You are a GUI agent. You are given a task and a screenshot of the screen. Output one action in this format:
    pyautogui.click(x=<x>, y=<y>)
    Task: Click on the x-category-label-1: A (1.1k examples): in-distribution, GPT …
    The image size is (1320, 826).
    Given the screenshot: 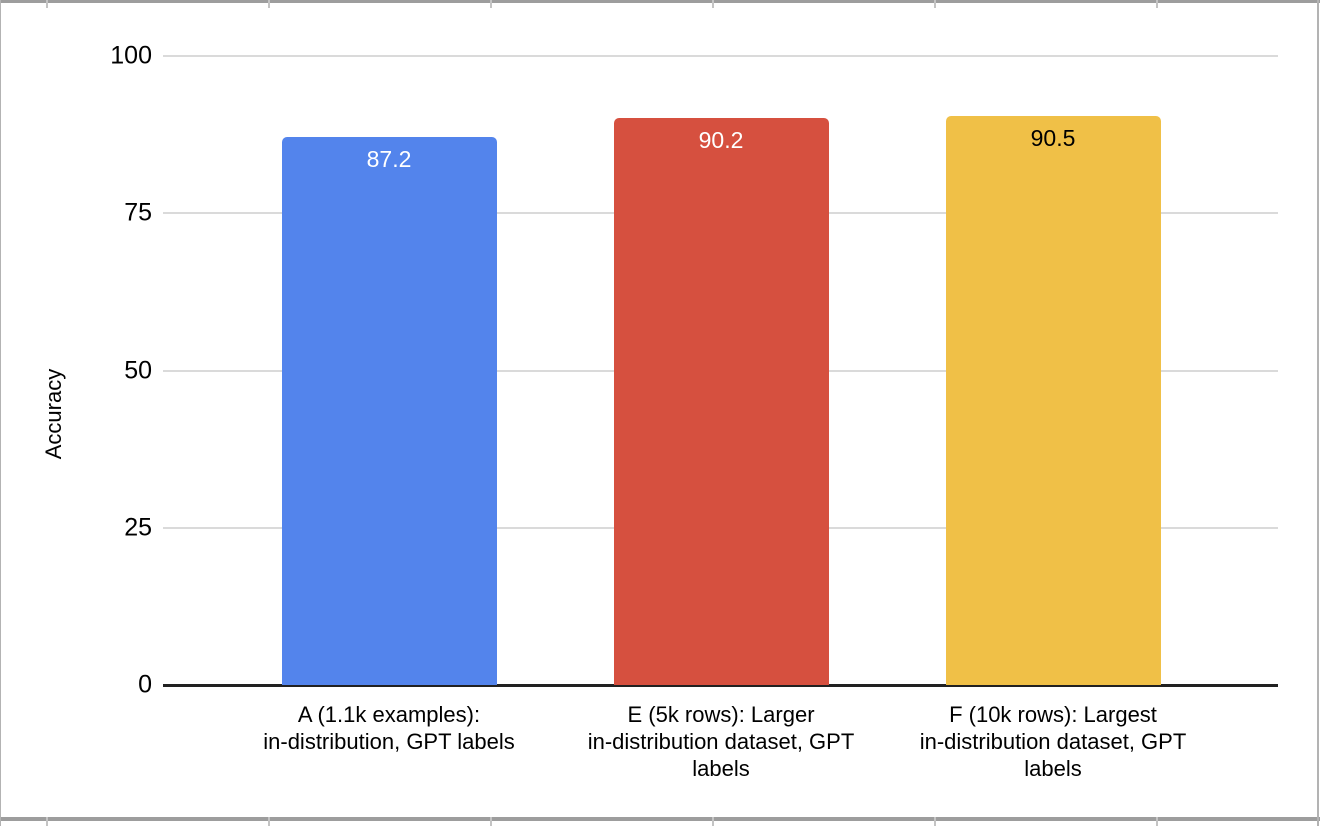 What is the action you would take?
    pyautogui.click(x=389, y=728)
    